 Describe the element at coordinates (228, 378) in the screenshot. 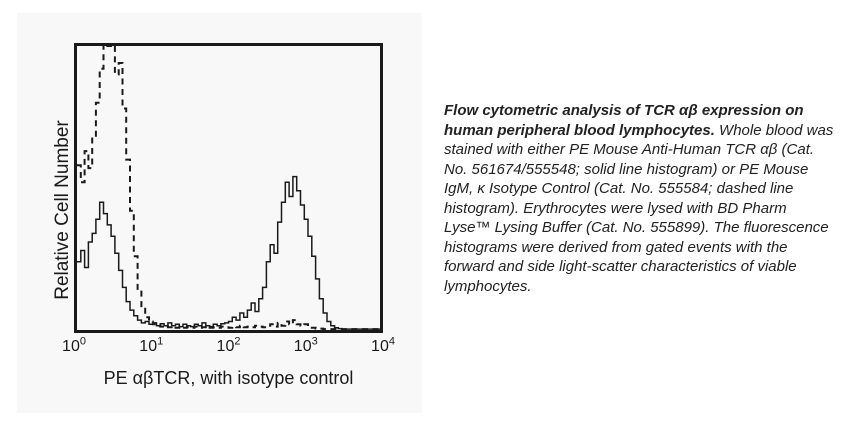

I see `x-axis-label: PE αβTCR, with isotype control` at that location.